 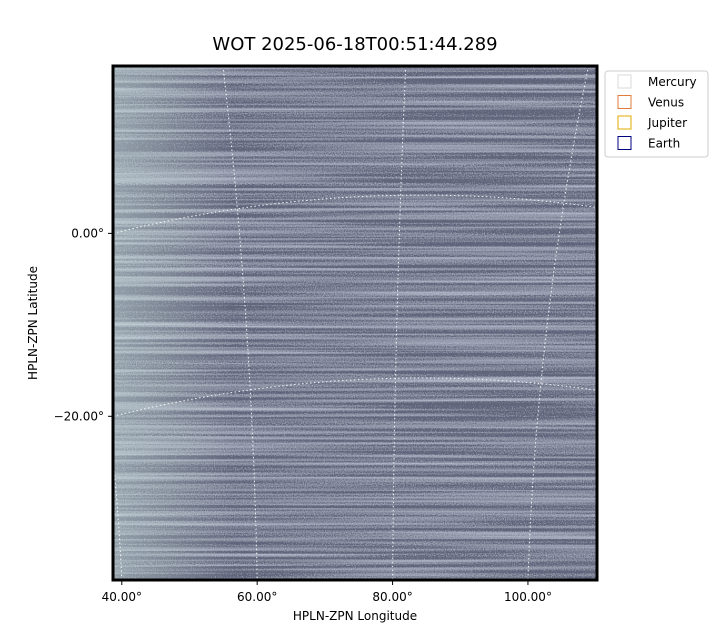 What do you see at coordinates (355, 616) in the screenshot?
I see `x-axis-label: HPLN-ZPN Longitude` at bounding box center [355, 616].